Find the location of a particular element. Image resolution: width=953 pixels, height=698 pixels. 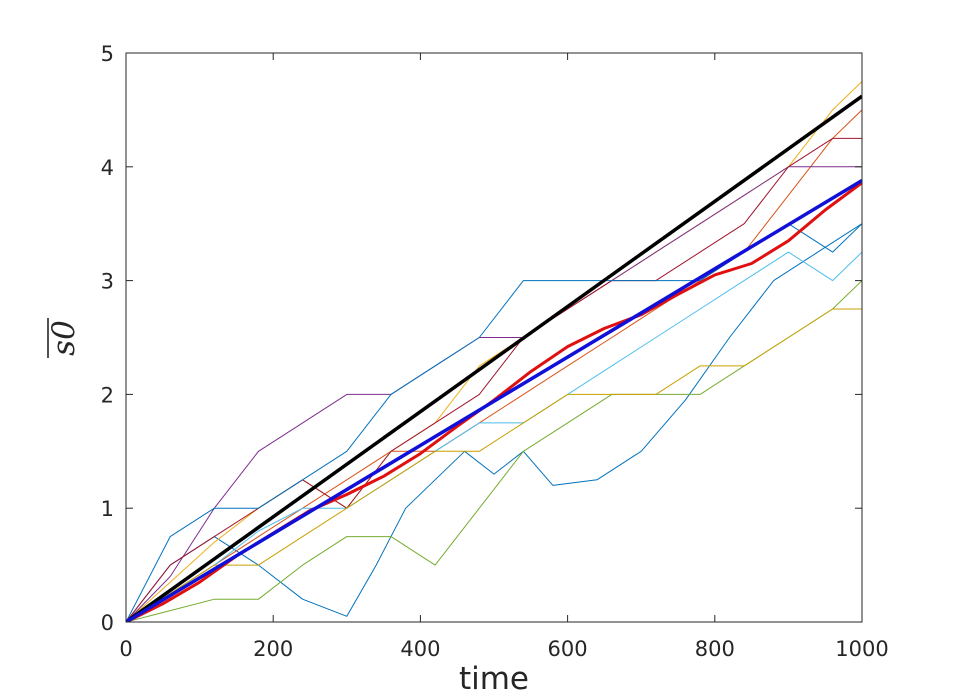

x-tick-label: 1000 is located at coordinates (861, 649).